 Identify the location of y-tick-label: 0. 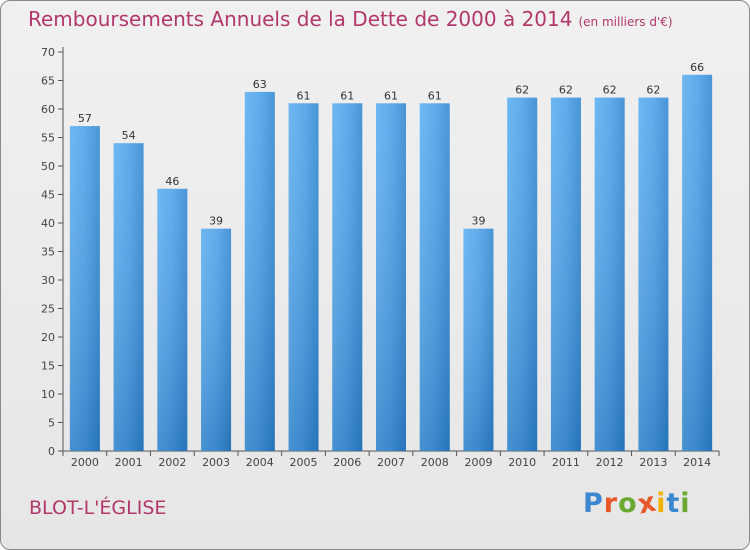
(51, 451).